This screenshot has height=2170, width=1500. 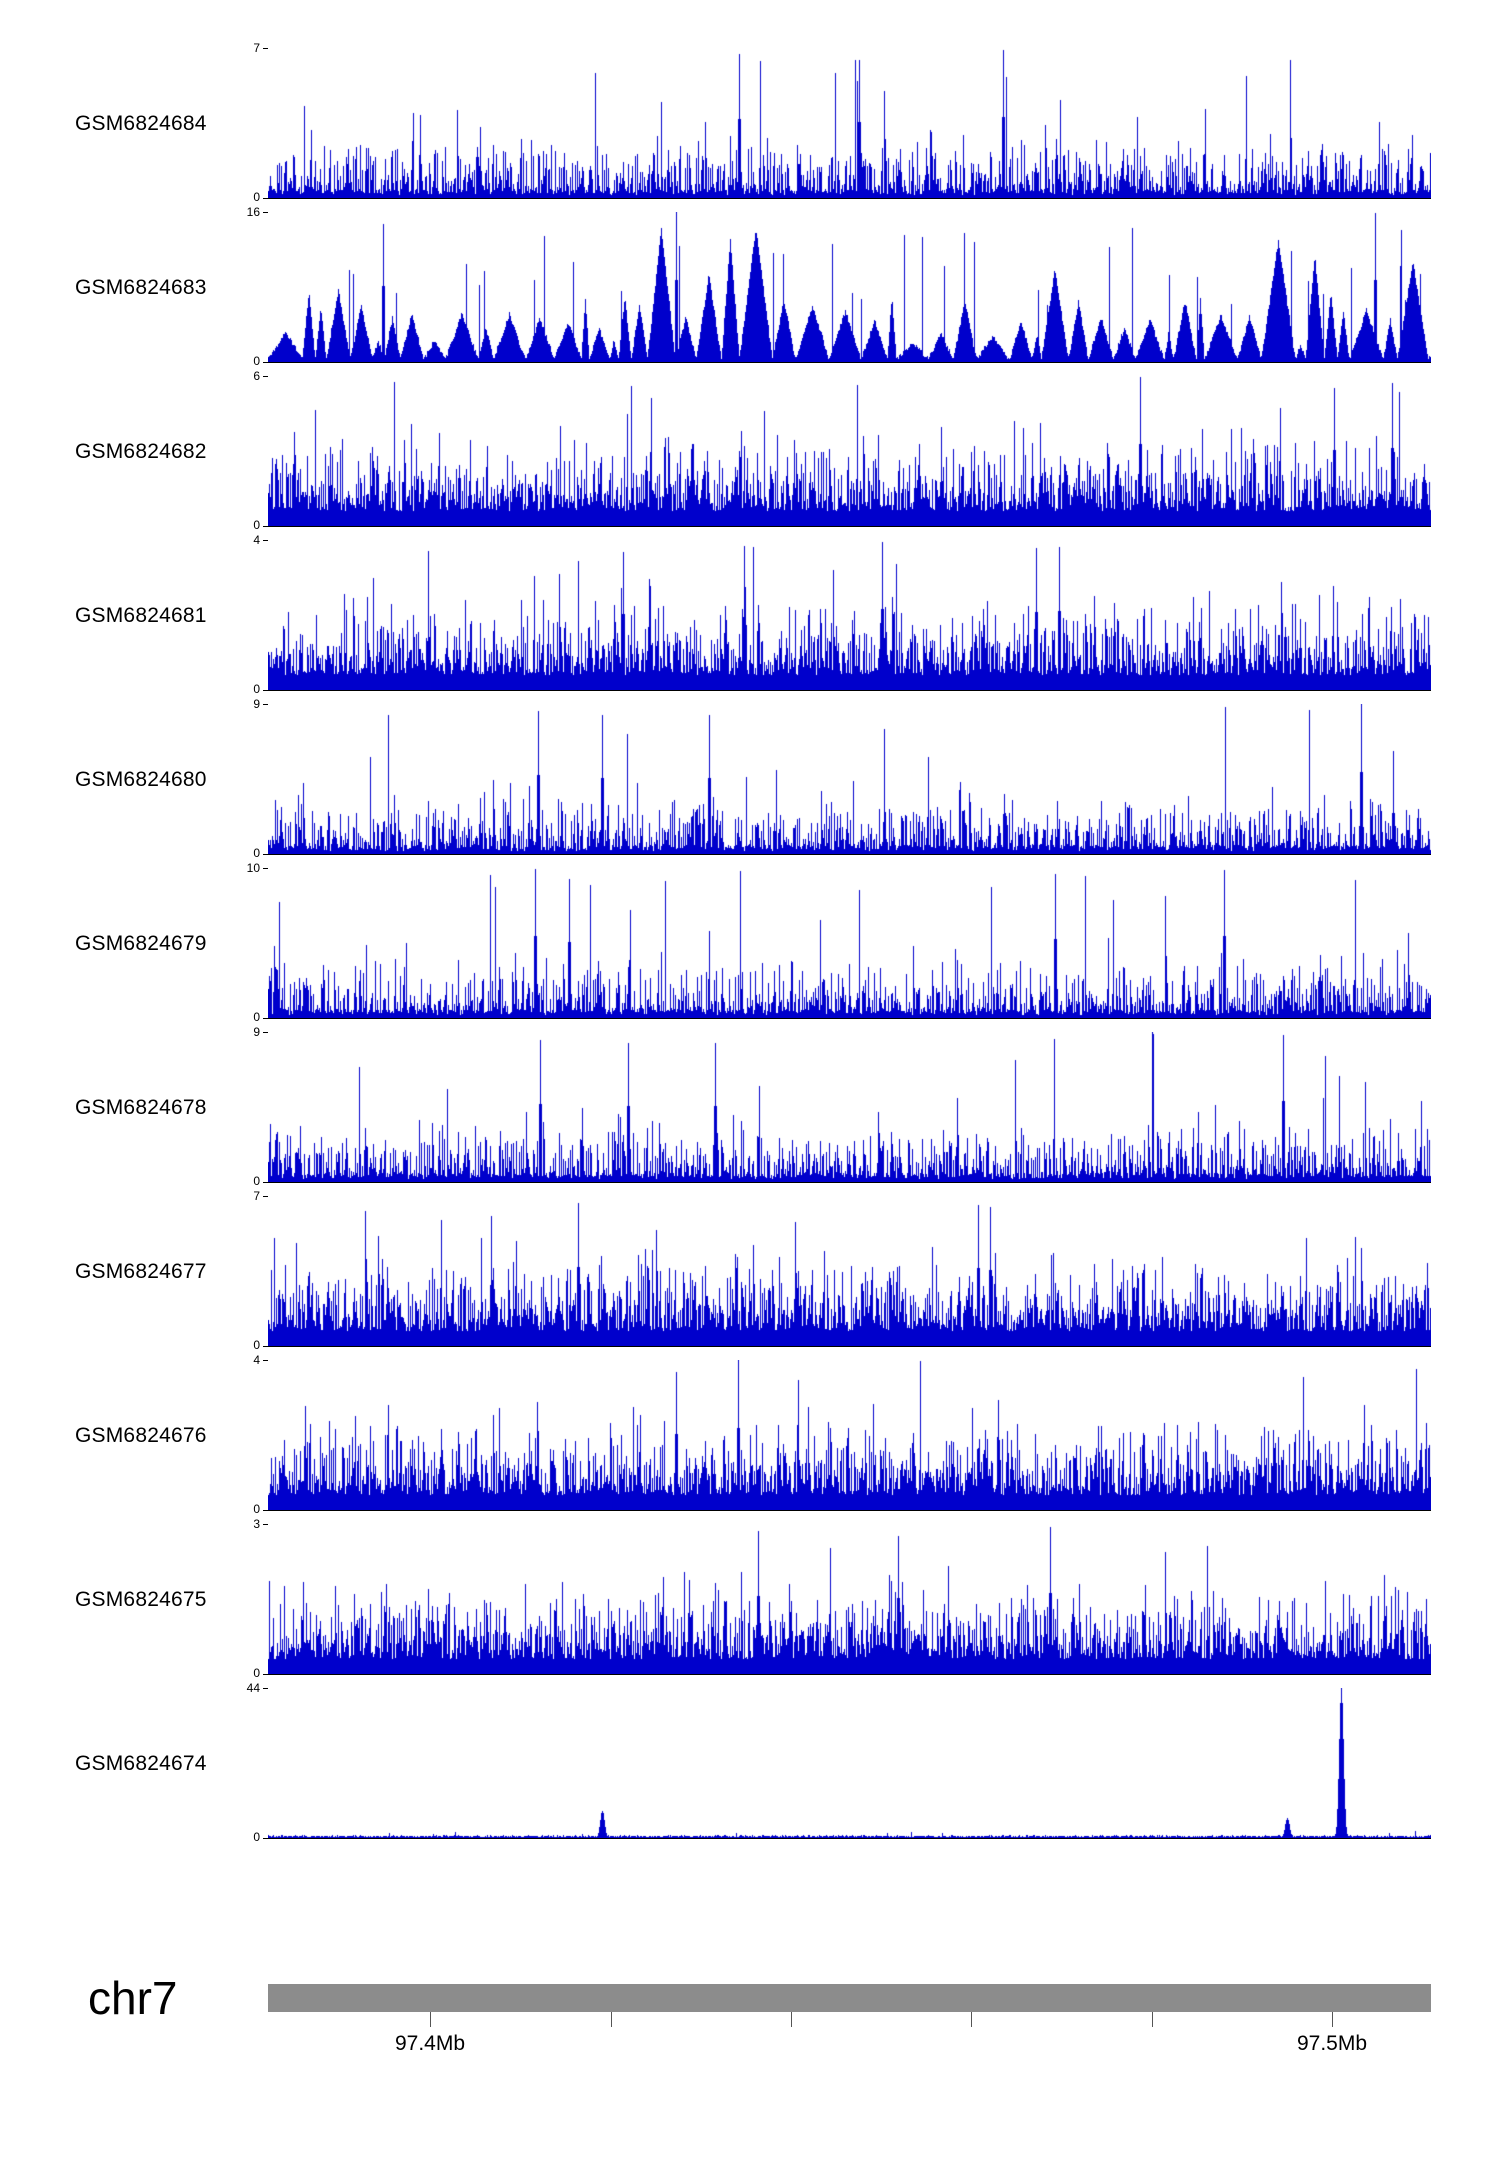 I want to click on track-row: GSM6824680 9 0, so click(x=750, y=778).